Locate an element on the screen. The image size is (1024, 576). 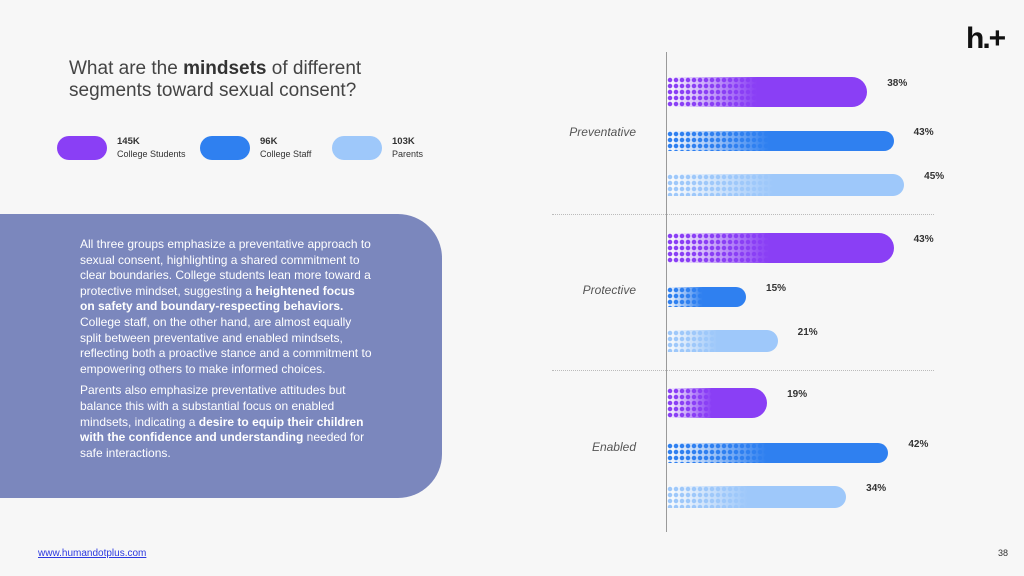
value-label: 42% is located at coordinates (918, 444).